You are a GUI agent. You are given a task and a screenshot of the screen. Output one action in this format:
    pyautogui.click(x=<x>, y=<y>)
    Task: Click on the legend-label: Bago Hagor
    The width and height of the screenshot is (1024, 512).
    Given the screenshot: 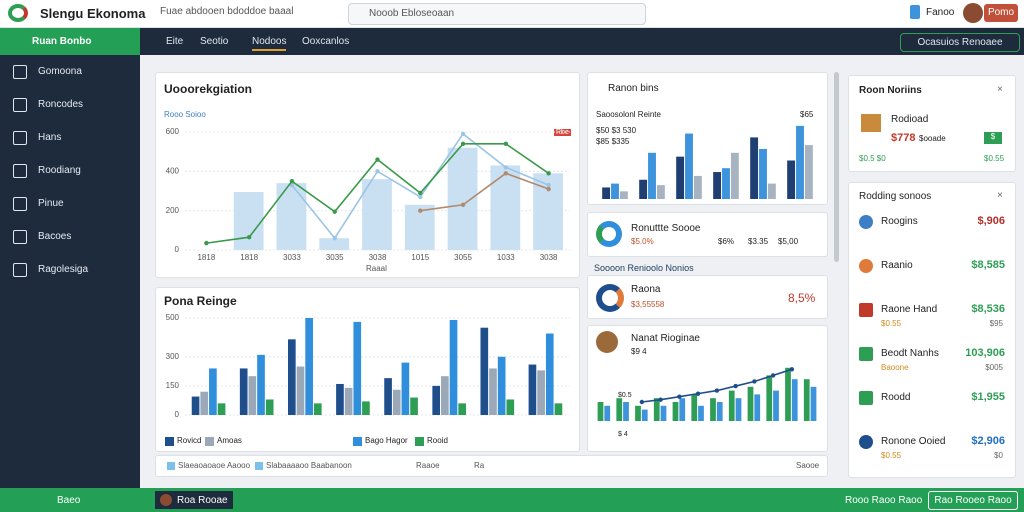 What is the action you would take?
    pyautogui.click(x=386, y=440)
    